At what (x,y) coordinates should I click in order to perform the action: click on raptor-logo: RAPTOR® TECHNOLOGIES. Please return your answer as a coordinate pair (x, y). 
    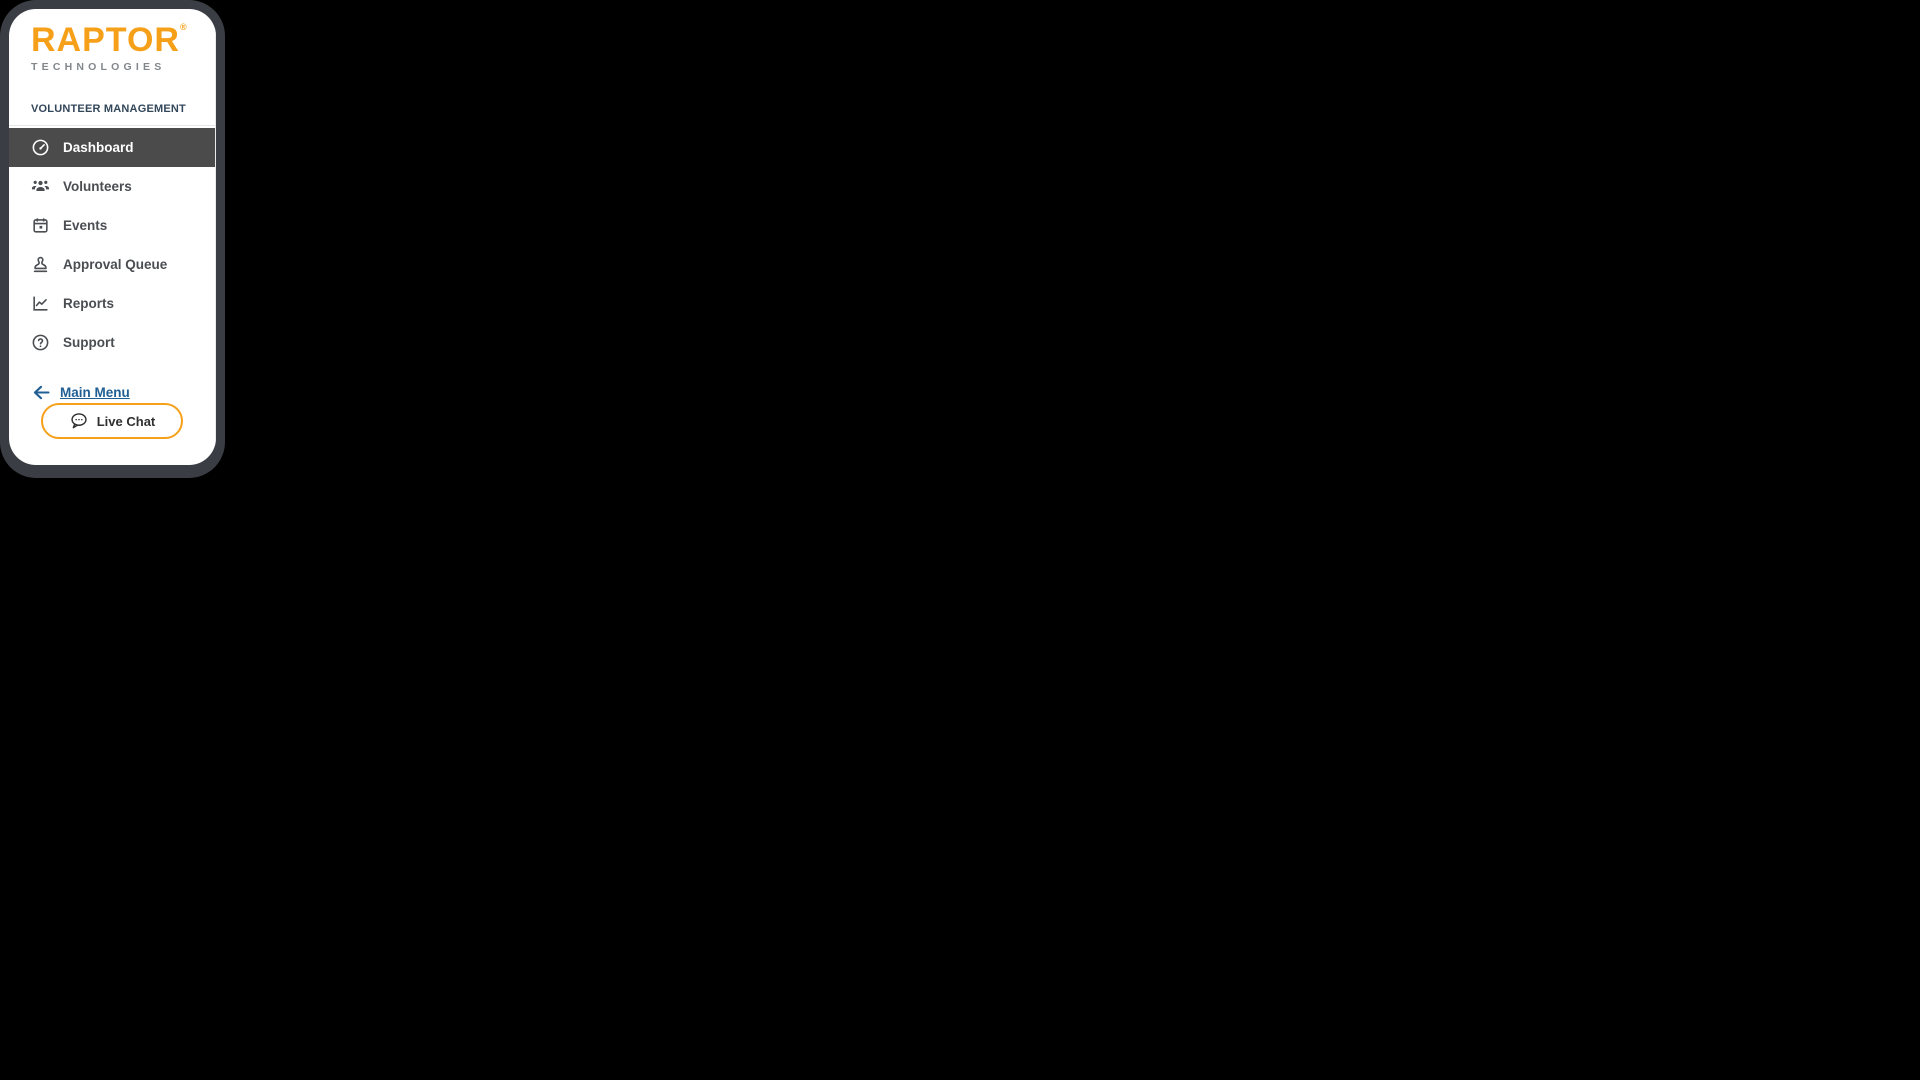
    Looking at the image, I should click on (112, 41).